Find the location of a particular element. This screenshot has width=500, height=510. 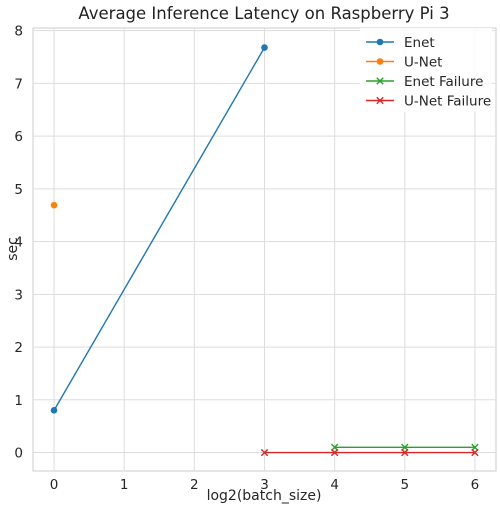

legend-item-enet: Enet is located at coordinates (400, 43).